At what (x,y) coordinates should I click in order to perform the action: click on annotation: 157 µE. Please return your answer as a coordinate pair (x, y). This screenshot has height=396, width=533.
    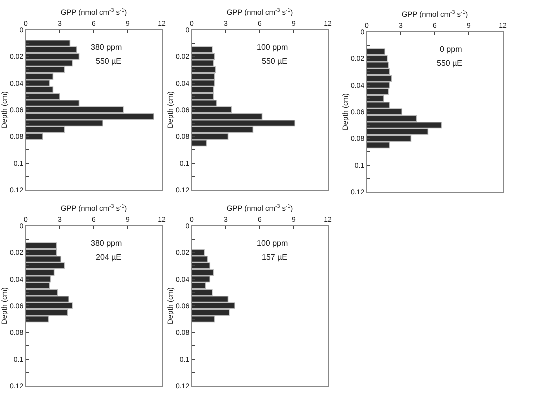
    Looking at the image, I should click on (275, 257).